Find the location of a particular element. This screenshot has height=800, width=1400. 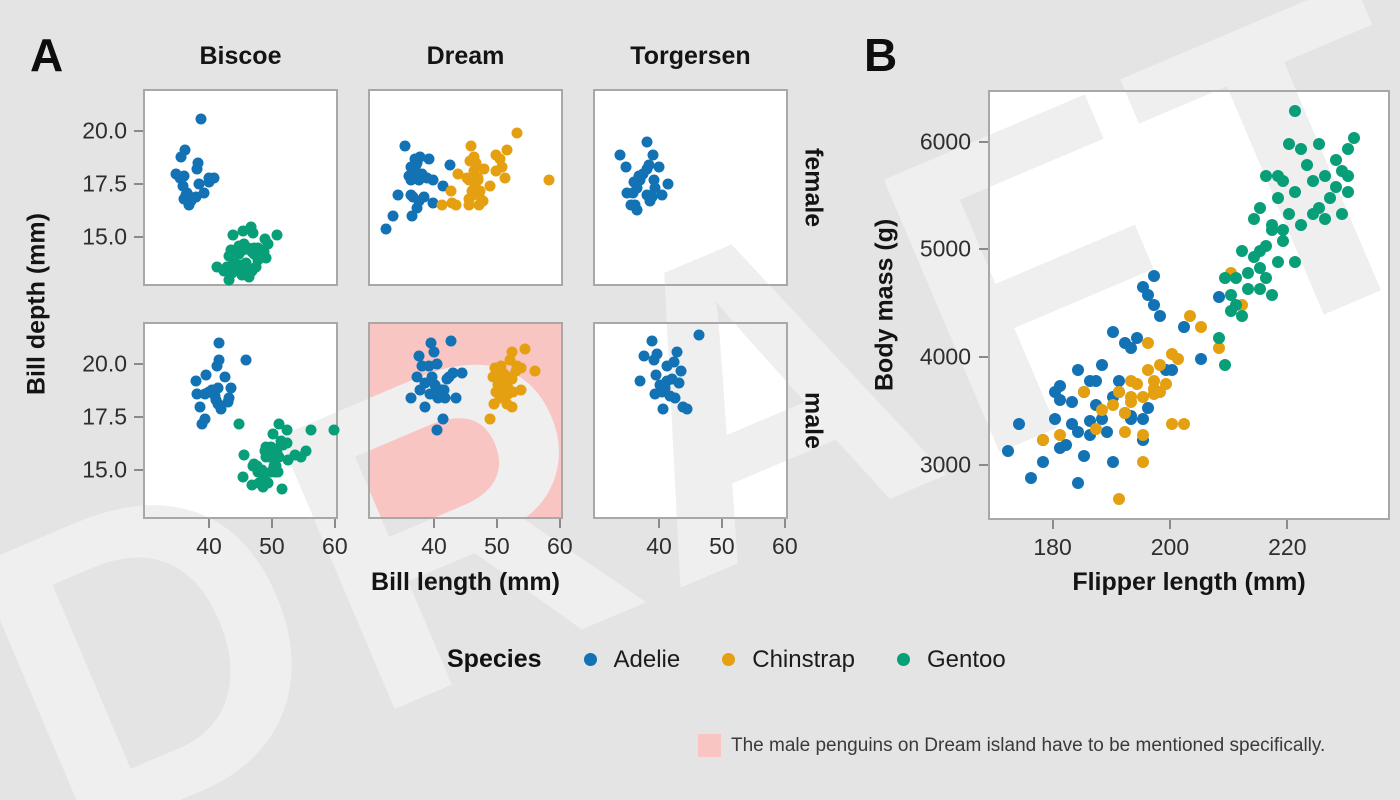

facet-panel-dream-male is located at coordinates (465, 420).